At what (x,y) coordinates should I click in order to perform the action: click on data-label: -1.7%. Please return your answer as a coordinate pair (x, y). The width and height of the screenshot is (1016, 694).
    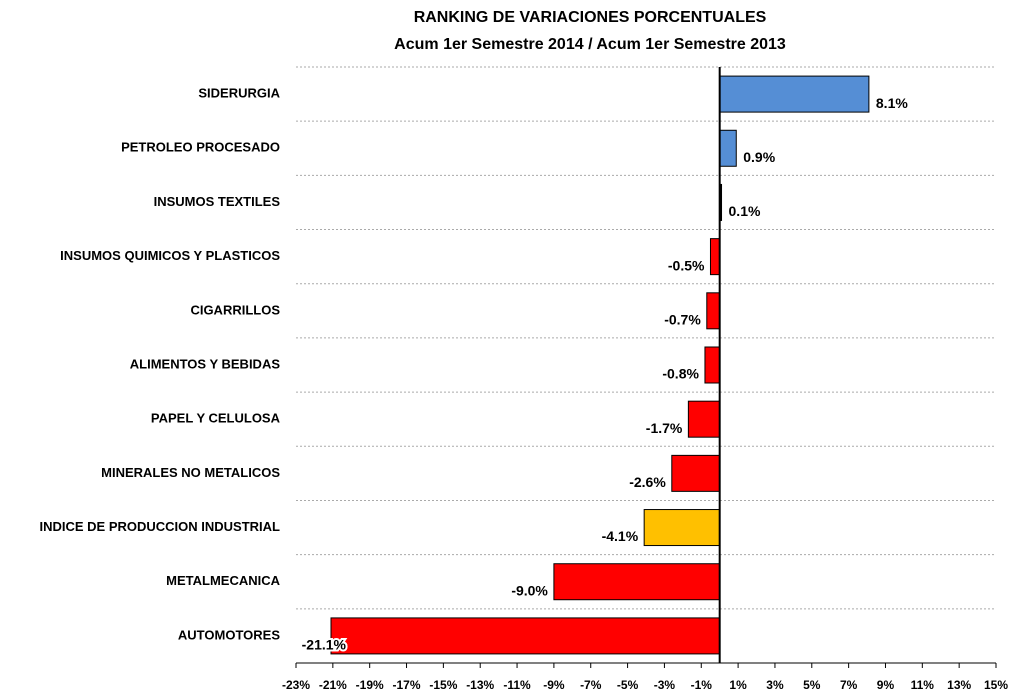
    Looking at the image, I should click on (664, 428).